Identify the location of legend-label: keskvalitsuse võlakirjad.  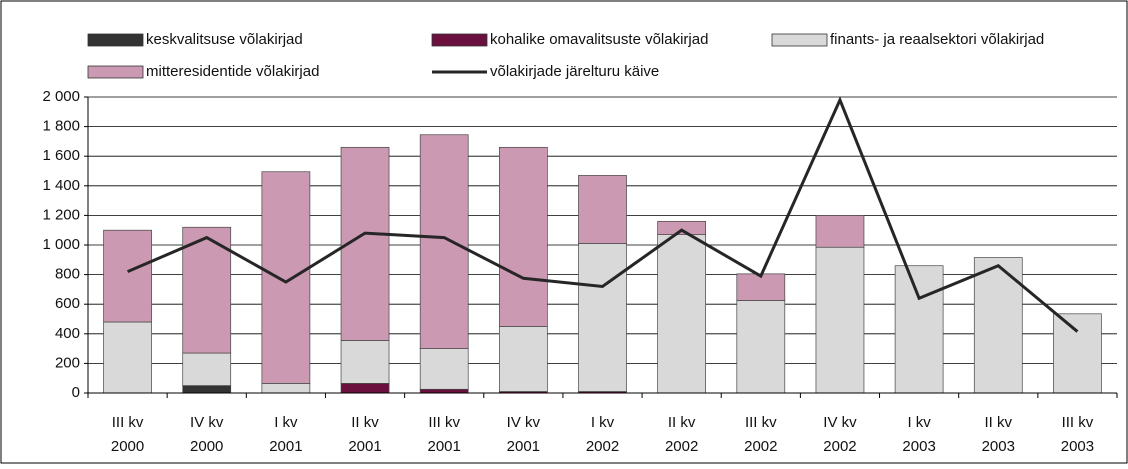
(224, 39).